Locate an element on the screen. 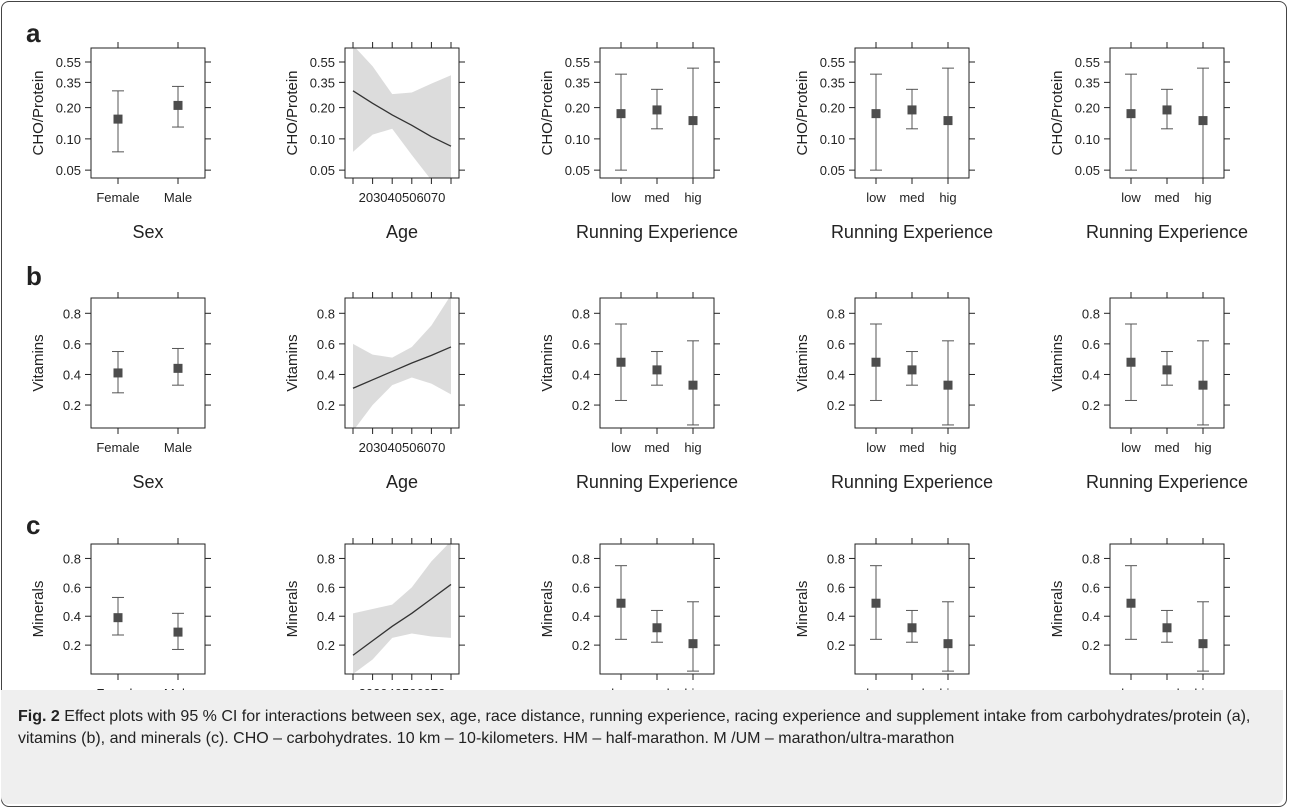  x-tick-labels: 203040506070 is located at coordinates (402, 688).